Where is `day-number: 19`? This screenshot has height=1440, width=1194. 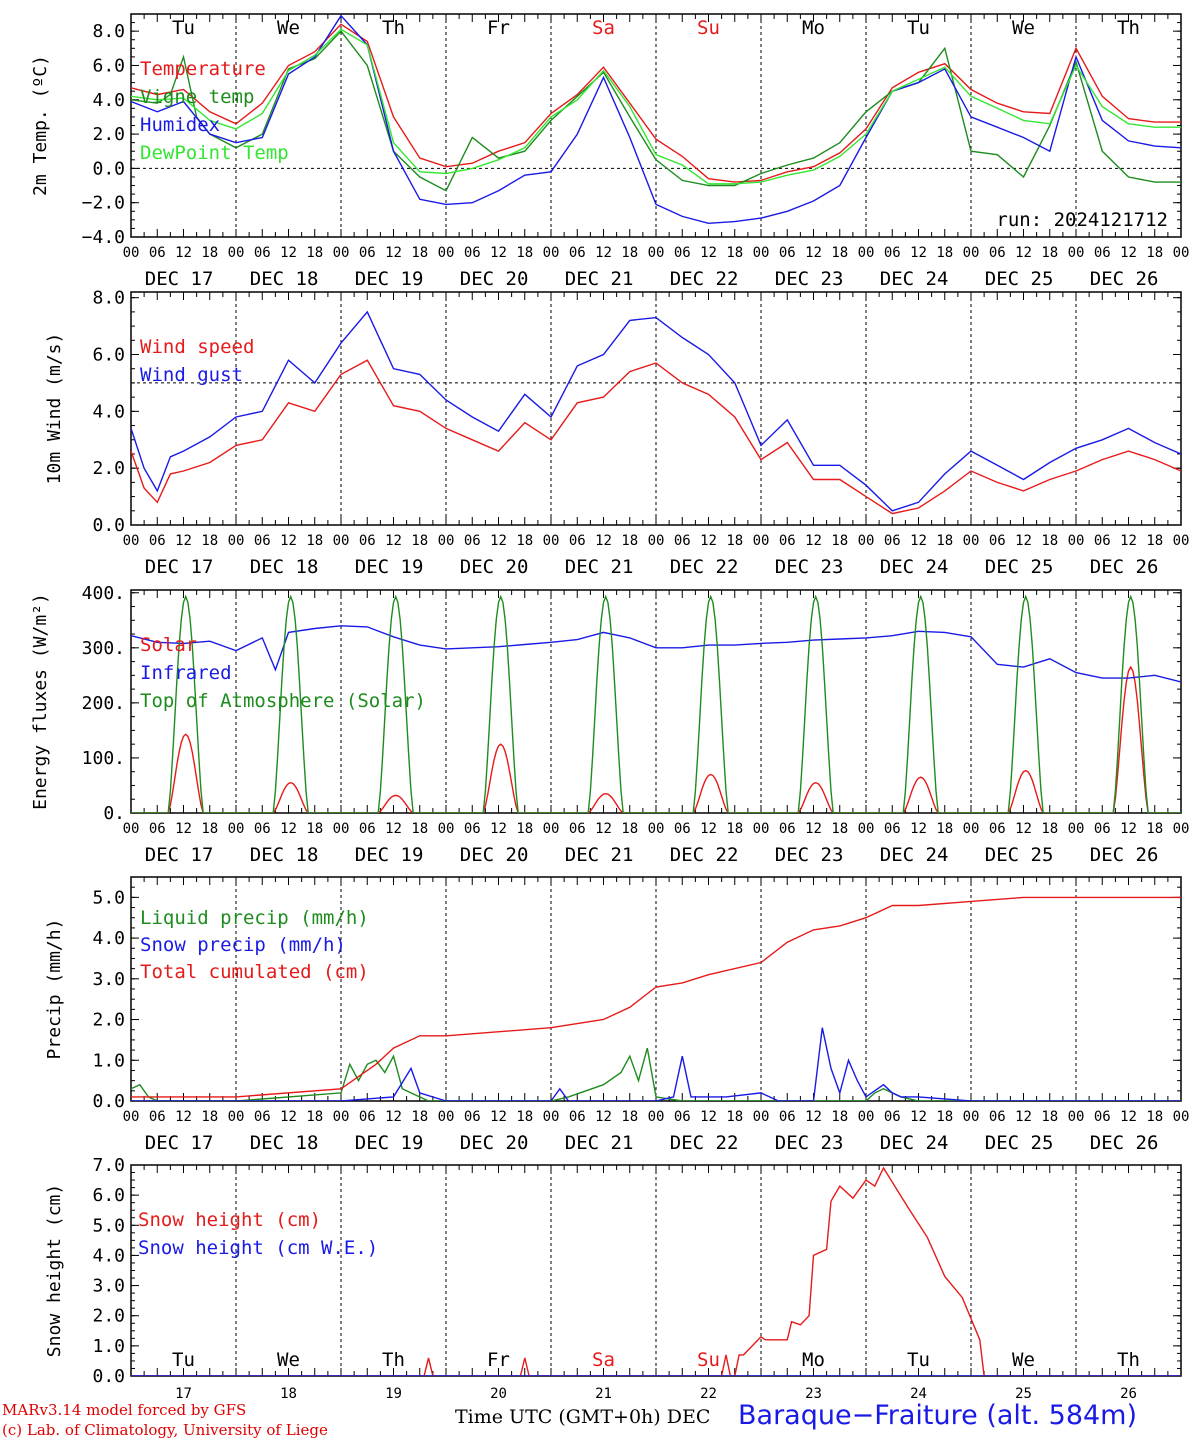 day-number: 19 is located at coordinates (393, 1394).